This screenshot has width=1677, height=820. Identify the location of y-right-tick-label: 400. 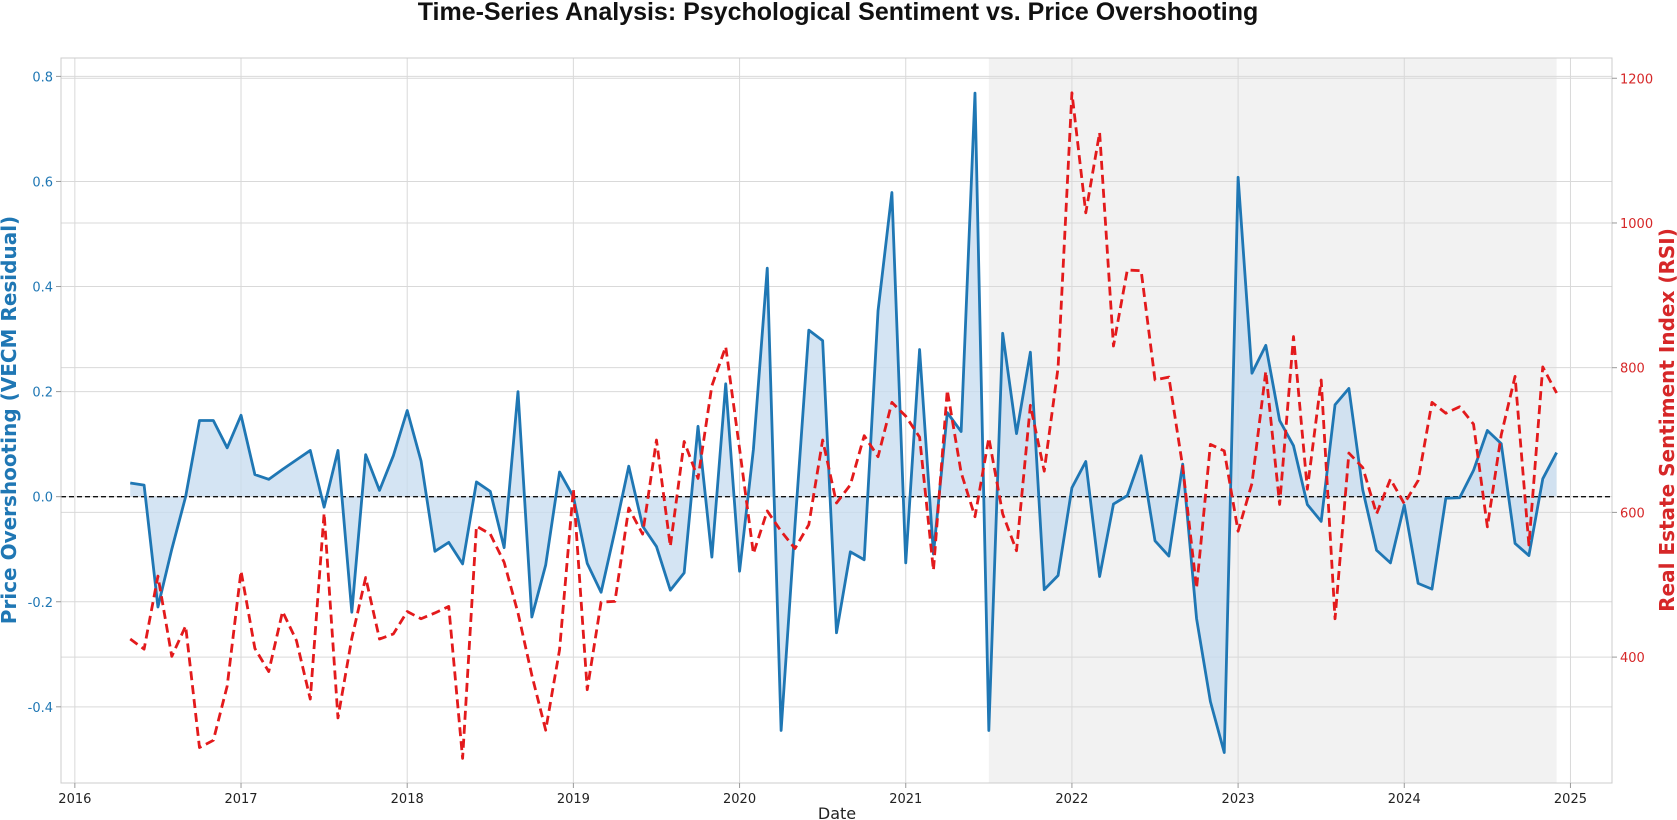
(1632, 658).